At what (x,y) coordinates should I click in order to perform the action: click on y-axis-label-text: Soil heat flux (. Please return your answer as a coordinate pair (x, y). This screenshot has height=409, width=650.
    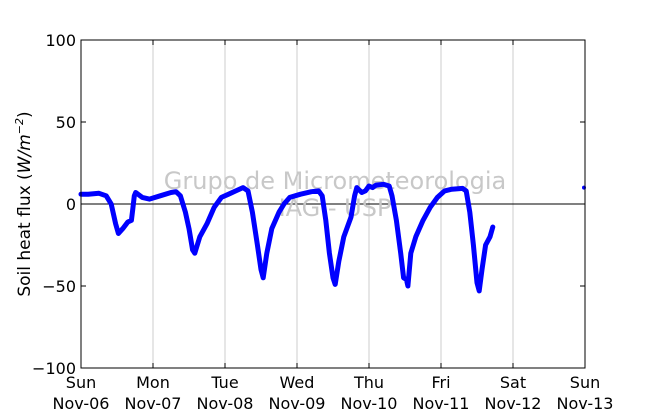
    Looking at the image, I should click on (25, 234).